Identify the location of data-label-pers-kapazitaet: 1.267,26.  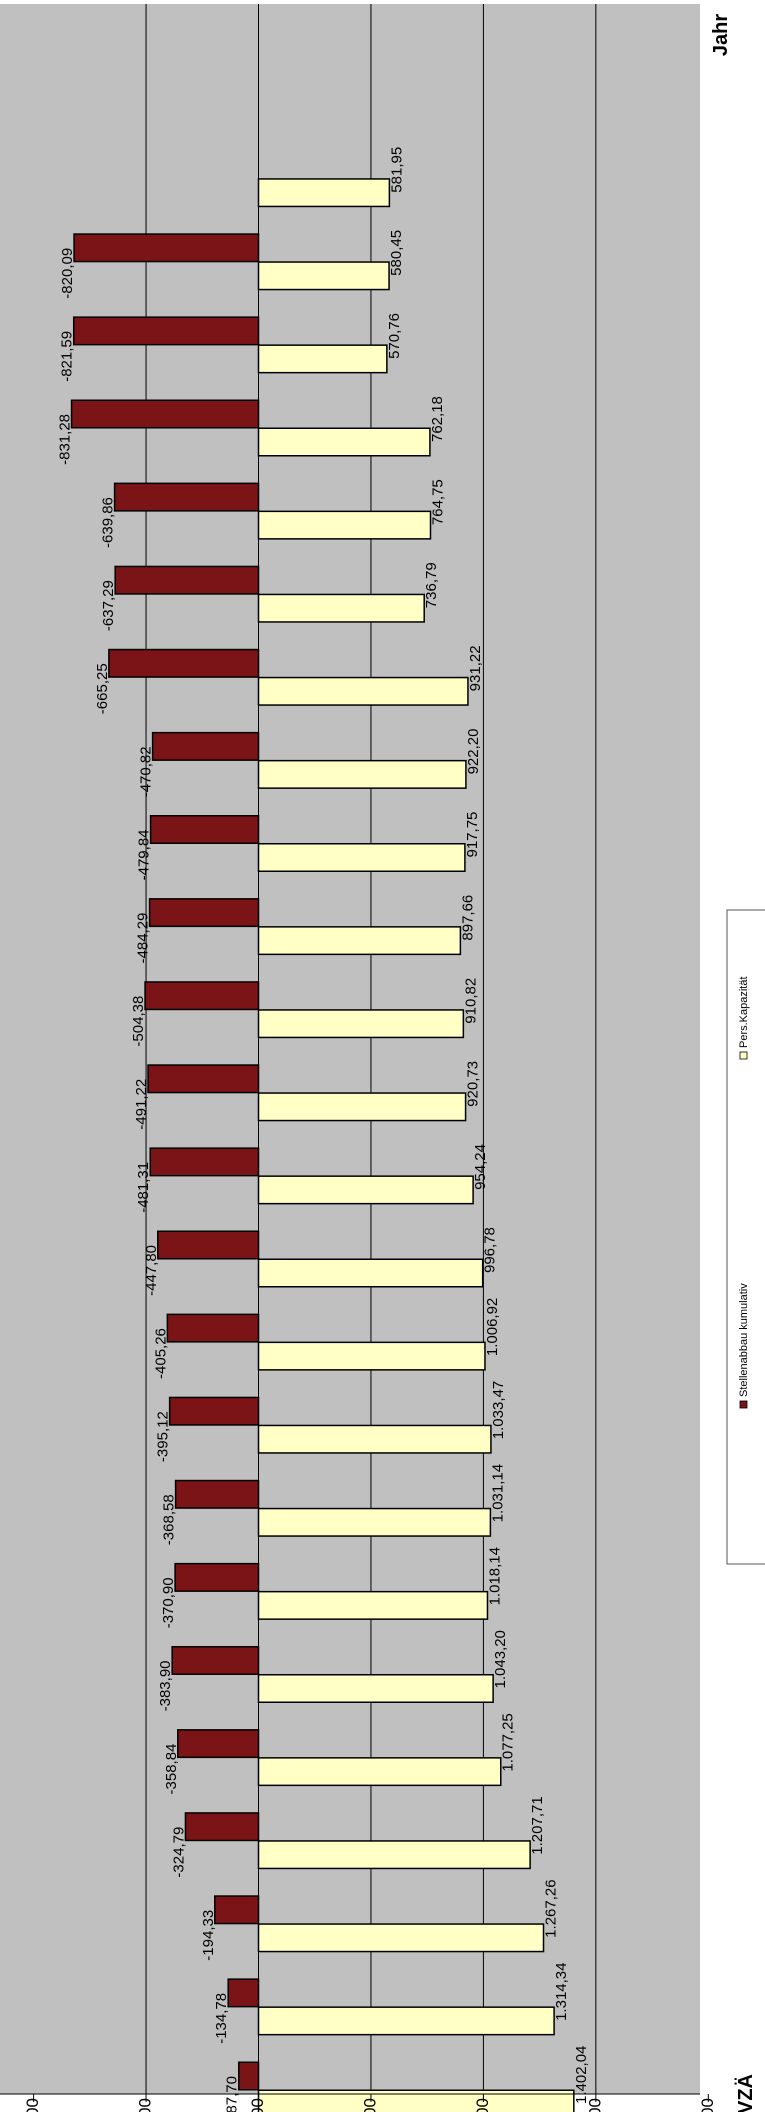
(550, 1908).